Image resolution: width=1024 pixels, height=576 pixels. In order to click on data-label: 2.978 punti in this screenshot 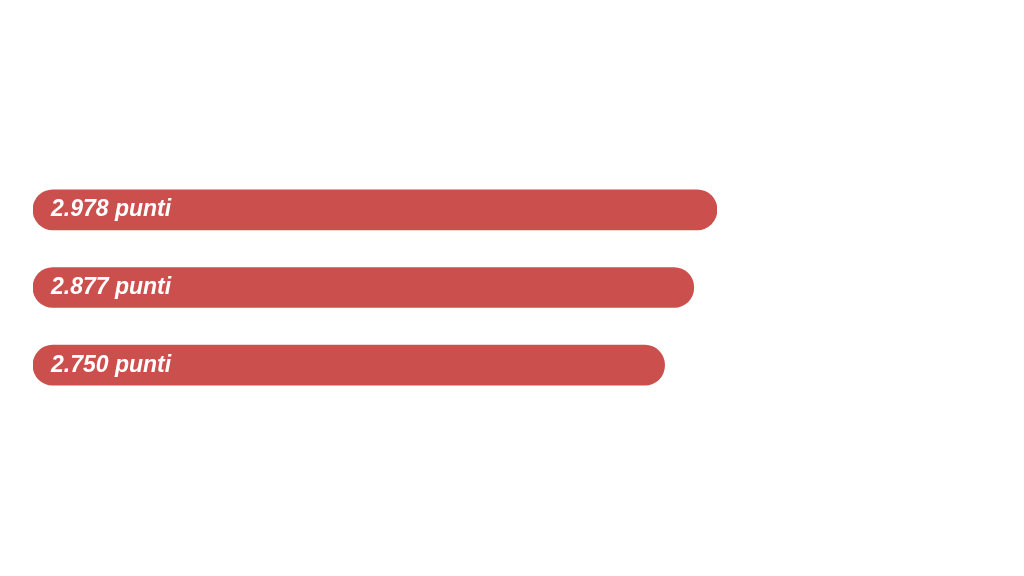, I will do `click(111, 208)`.